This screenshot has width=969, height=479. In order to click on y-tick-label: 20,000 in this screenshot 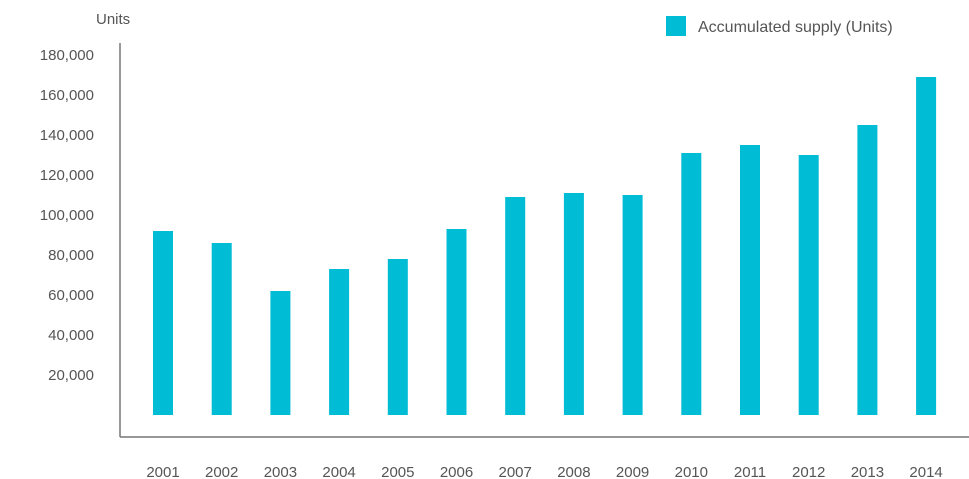, I will do `click(71, 375)`.